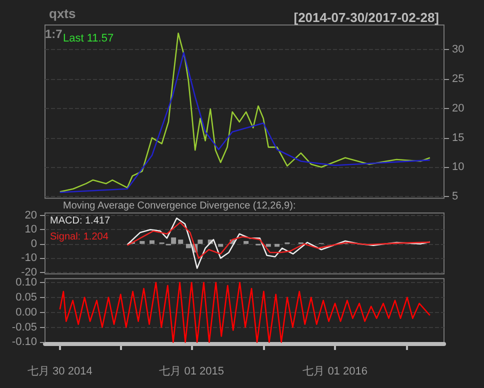  Describe the element at coordinates (33, 244) in the screenshot. I see `y-tick-label: 0` at that location.